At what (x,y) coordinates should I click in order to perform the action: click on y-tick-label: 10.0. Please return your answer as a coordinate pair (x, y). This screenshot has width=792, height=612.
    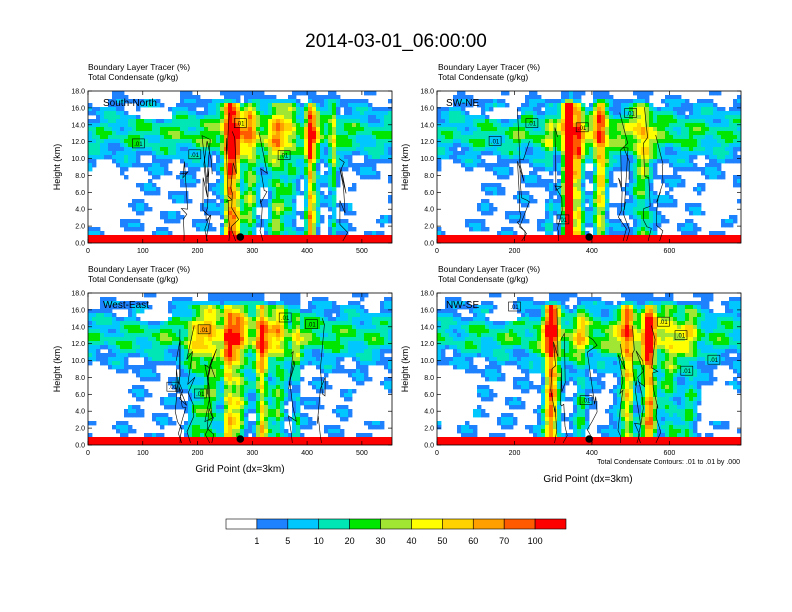
    Looking at the image, I should click on (427, 159).